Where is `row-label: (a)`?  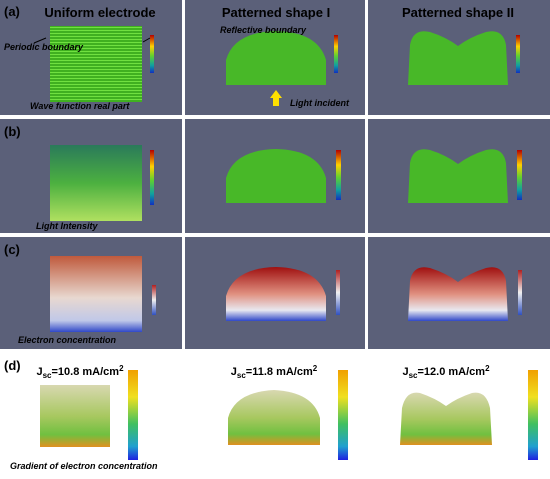
row-label: (a) is located at coordinates (12, 11).